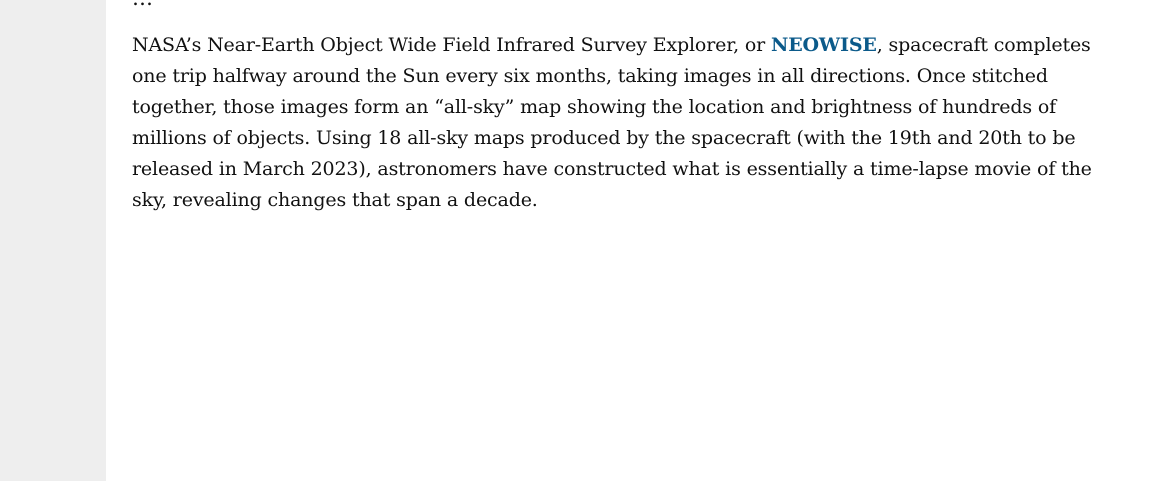  What do you see at coordinates (823, 45) in the screenshot?
I see `neowise-link: NEOWISE` at bounding box center [823, 45].